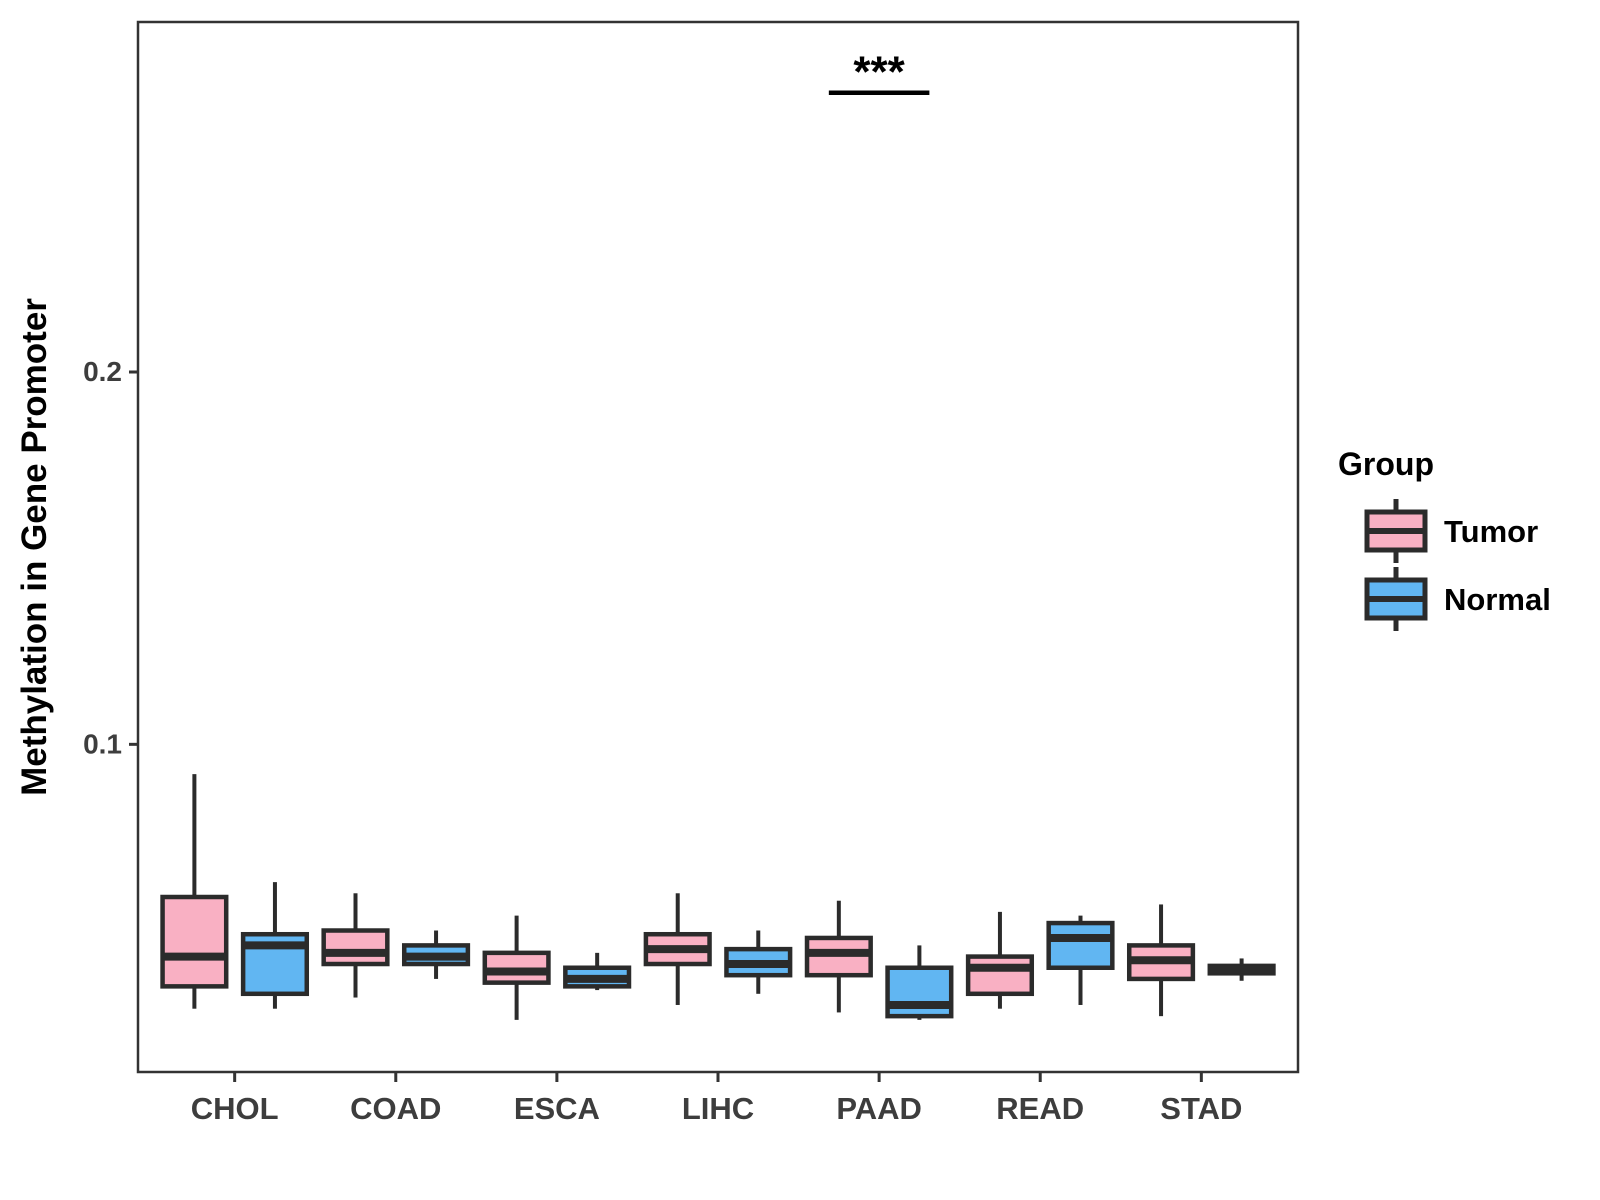 This screenshot has width=1600, height=1200. What do you see at coordinates (1491, 531) in the screenshot?
I see `legend-label: Tumor` at bounding box center [1491, 531].